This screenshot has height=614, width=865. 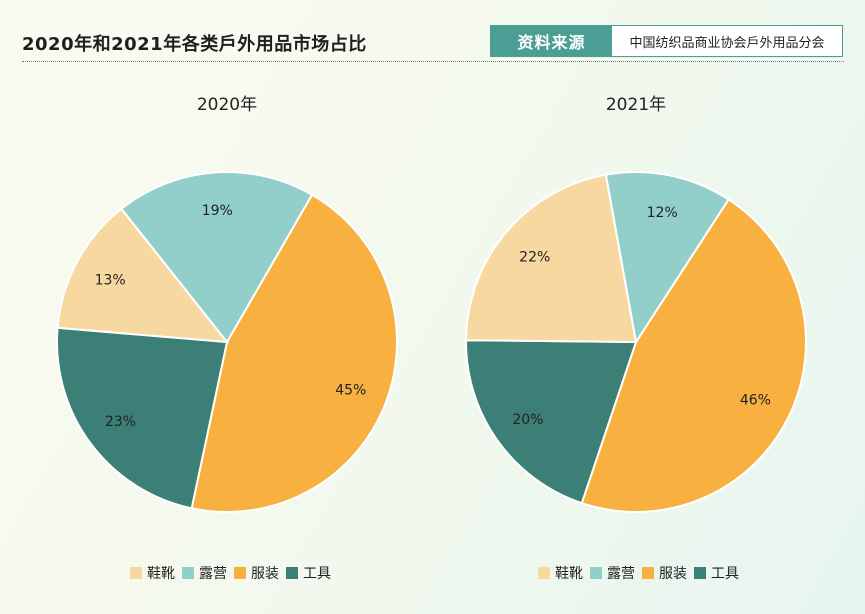 I want to click on slice-value-label: 20%, so click(x=527, y=420).